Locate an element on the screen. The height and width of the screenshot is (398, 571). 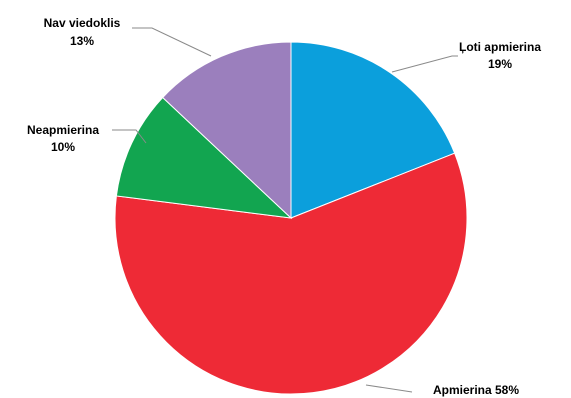
pie-slice-oti-apmierina is located at coordinates (373, 130).